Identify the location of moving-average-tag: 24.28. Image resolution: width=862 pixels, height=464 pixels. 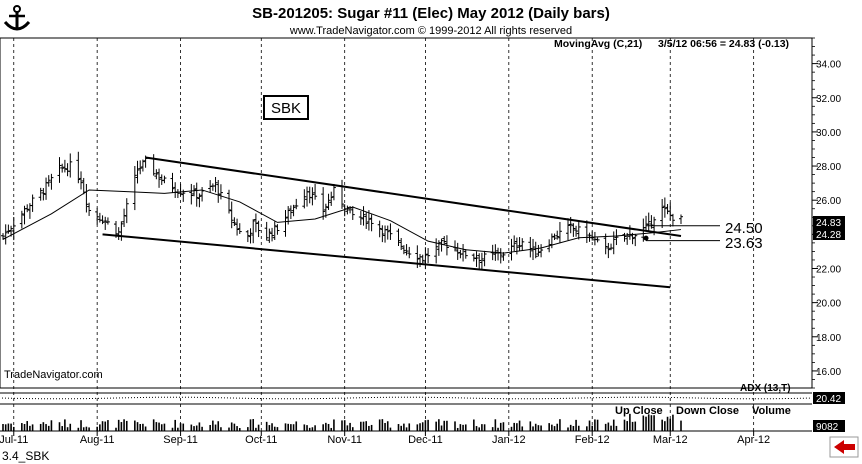
(829, 234).